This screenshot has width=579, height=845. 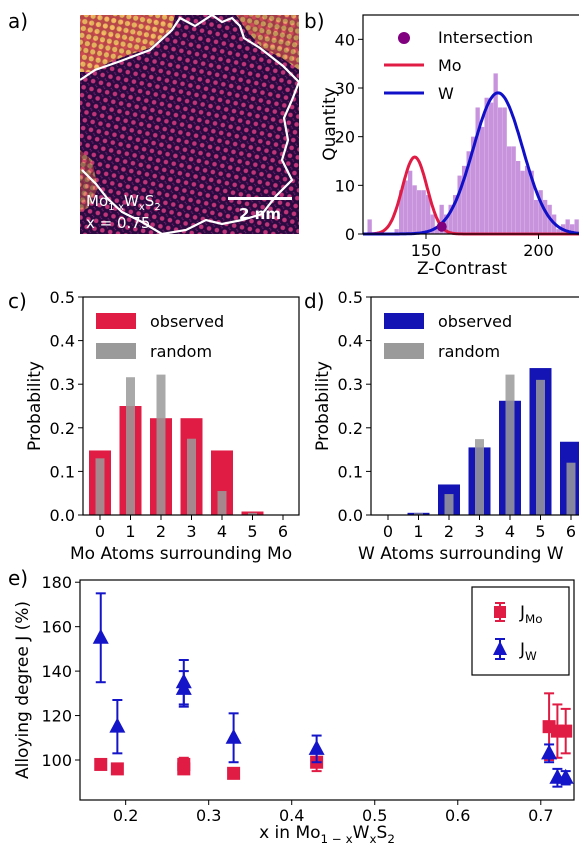 I want to click on x-tick-label: 0.7, so click(x=540, y=815).